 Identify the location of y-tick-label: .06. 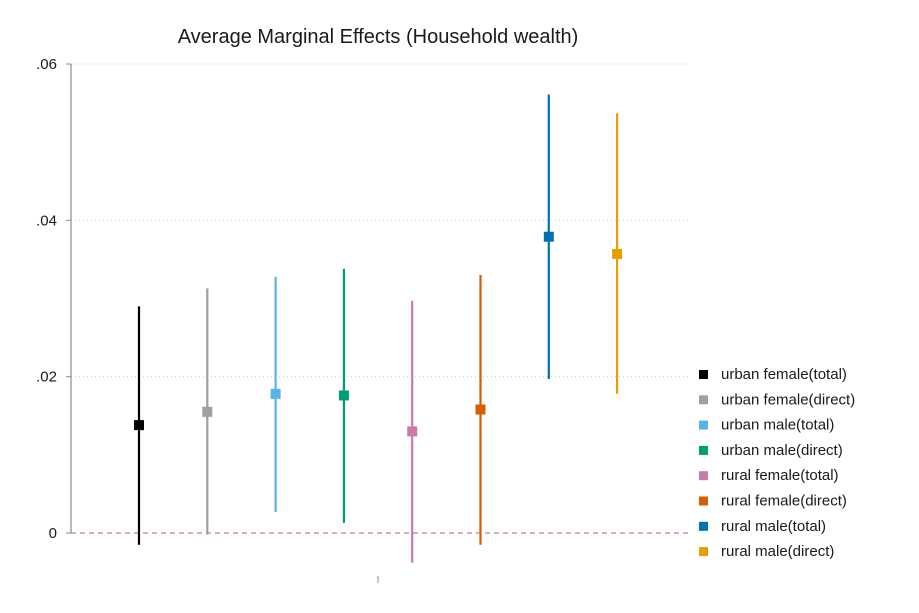
(46, 64).